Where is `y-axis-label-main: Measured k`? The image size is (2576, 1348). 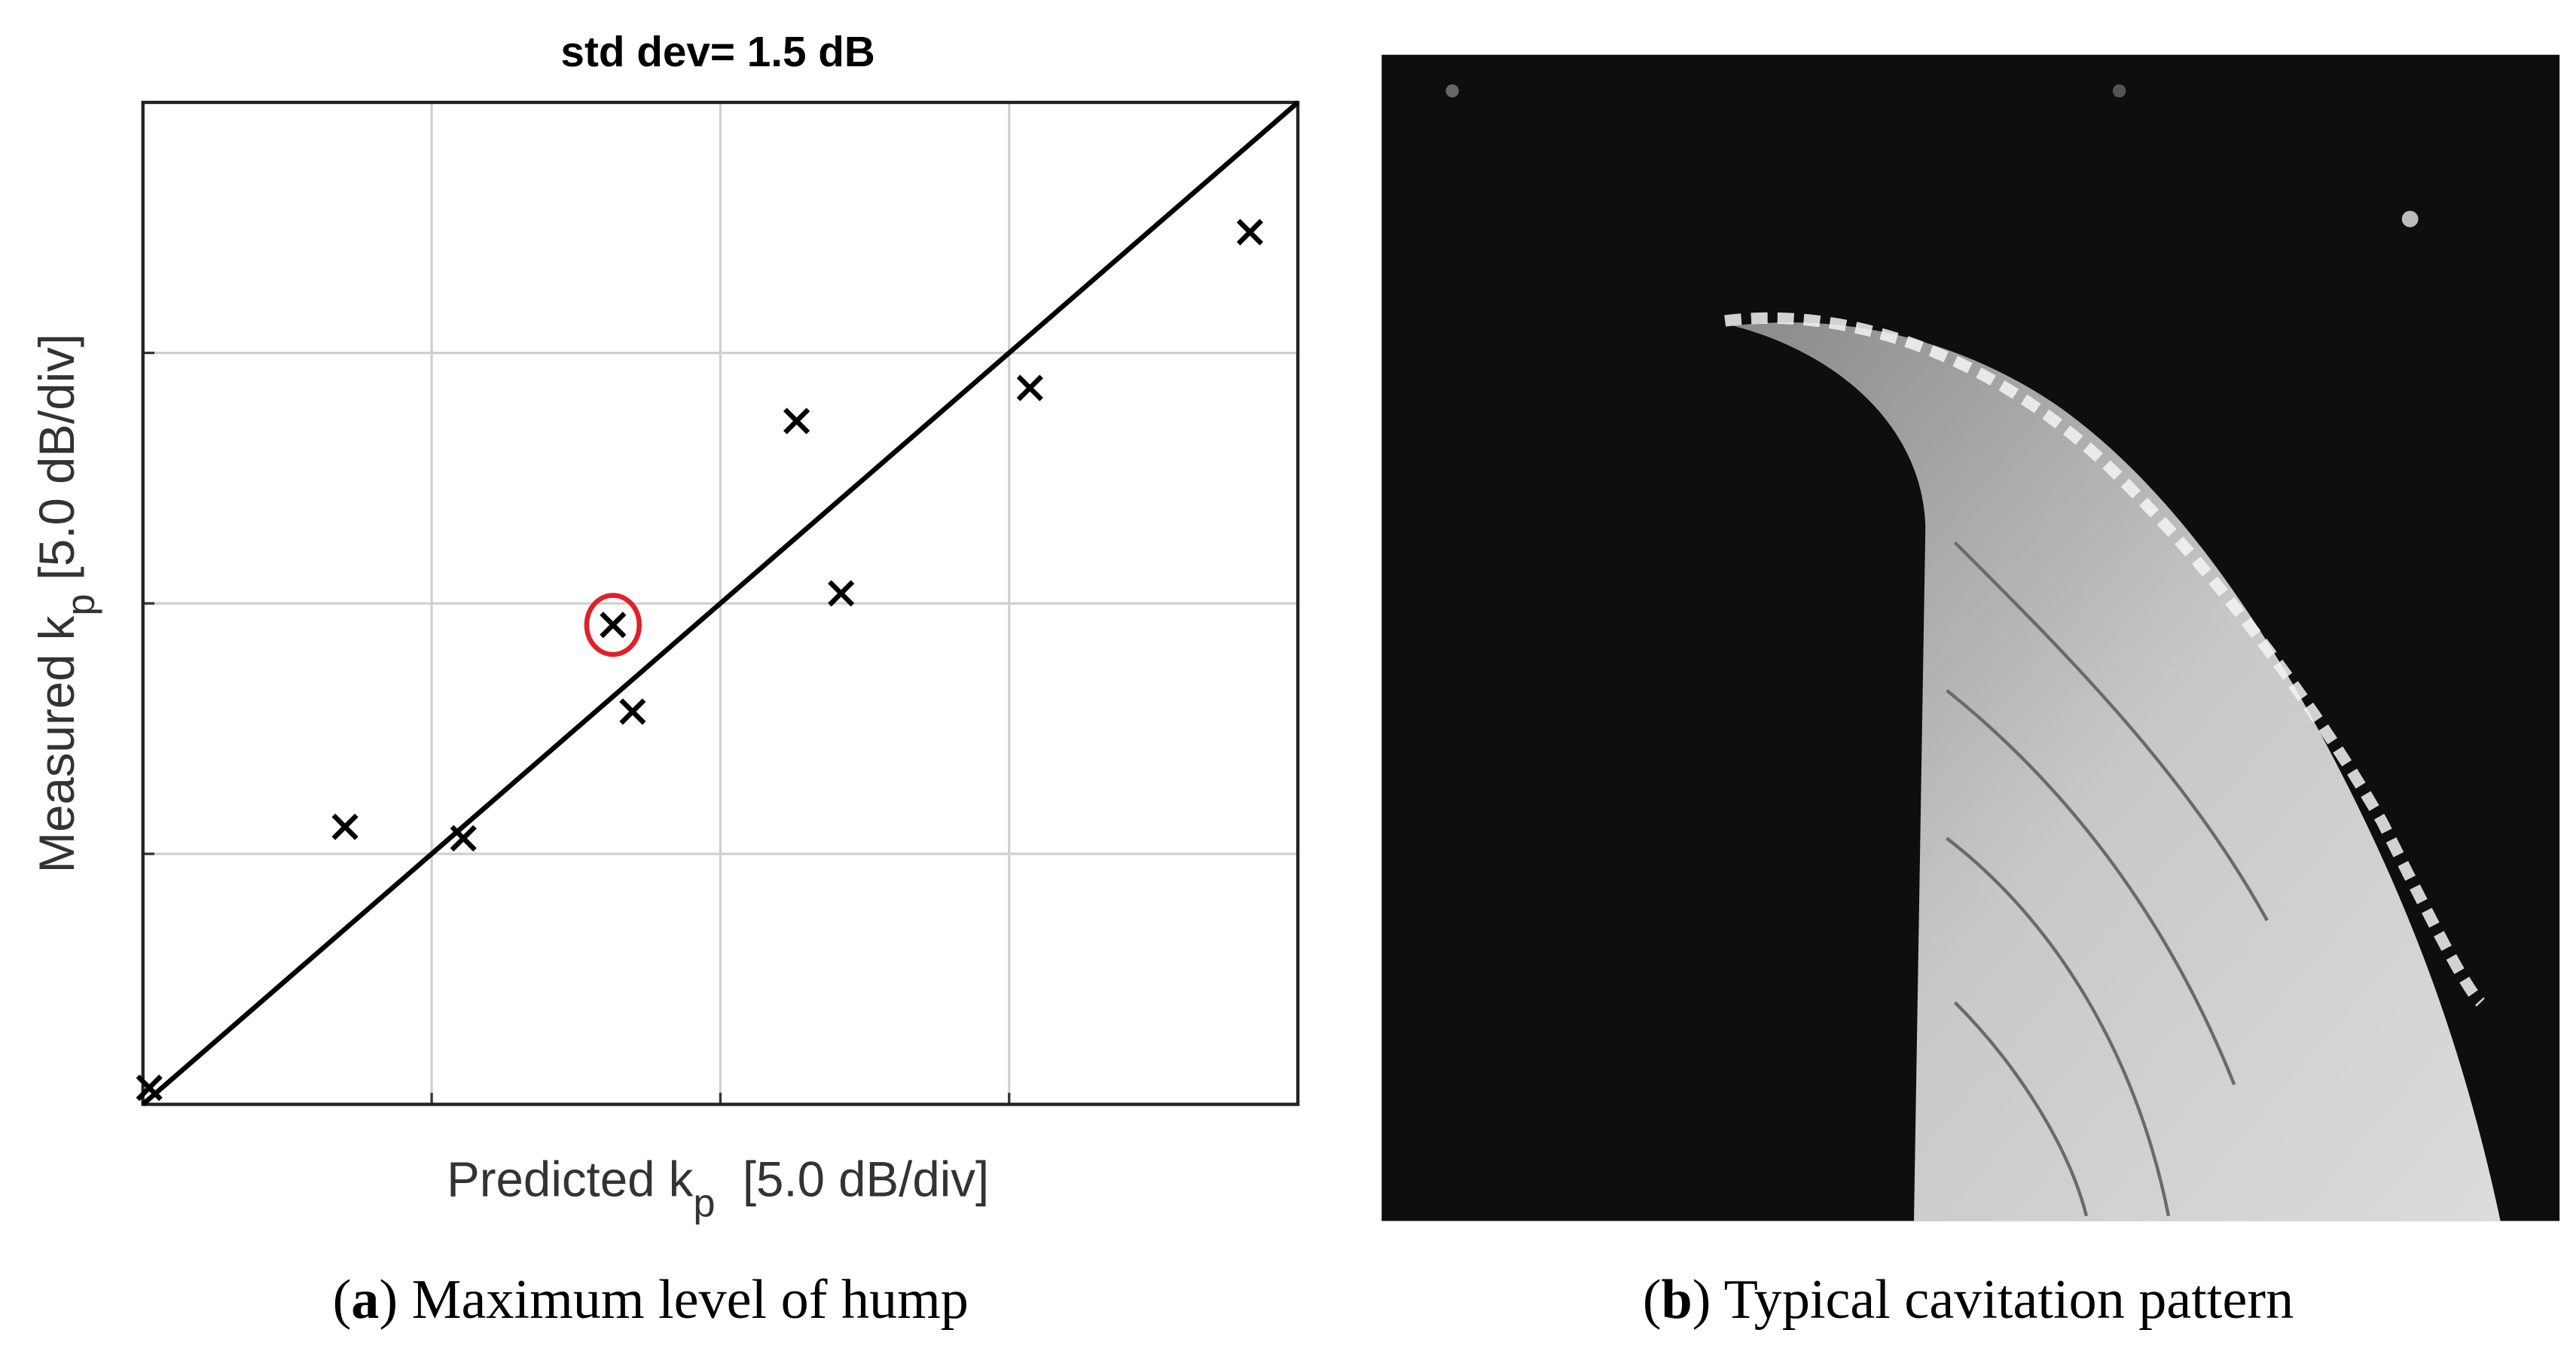 y-axis-label-main: Measured k is located at coordinates (57, 744).